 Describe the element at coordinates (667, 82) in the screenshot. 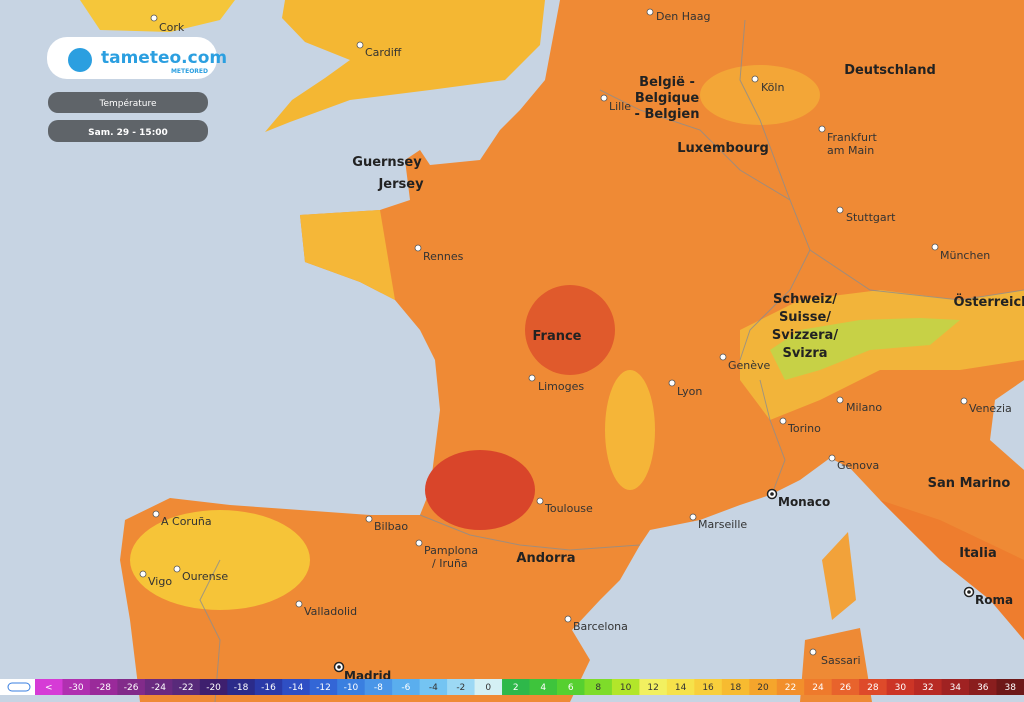

I see `region-label-line: België -` at that location.